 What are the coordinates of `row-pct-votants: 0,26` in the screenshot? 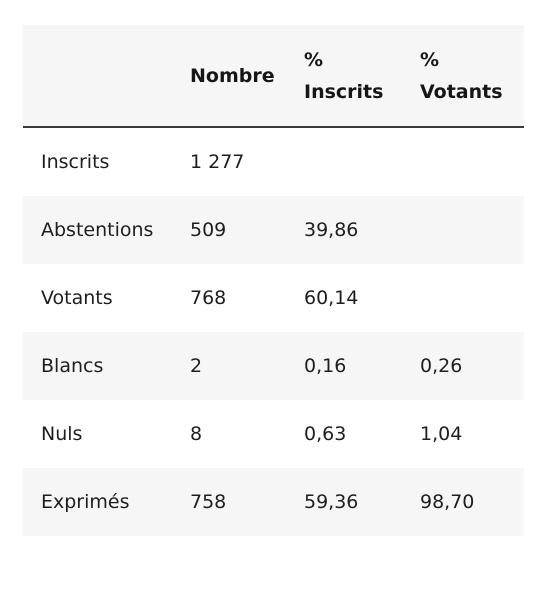 It's located at (441, 366).